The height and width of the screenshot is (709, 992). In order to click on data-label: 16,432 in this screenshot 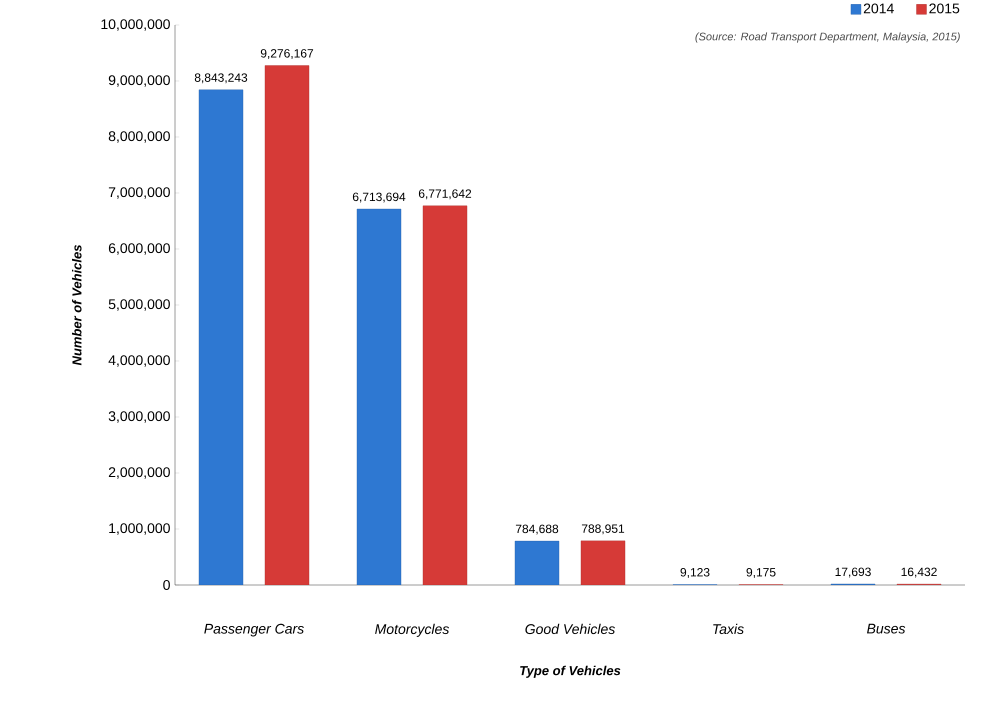, I will do `click(919, 573)`.